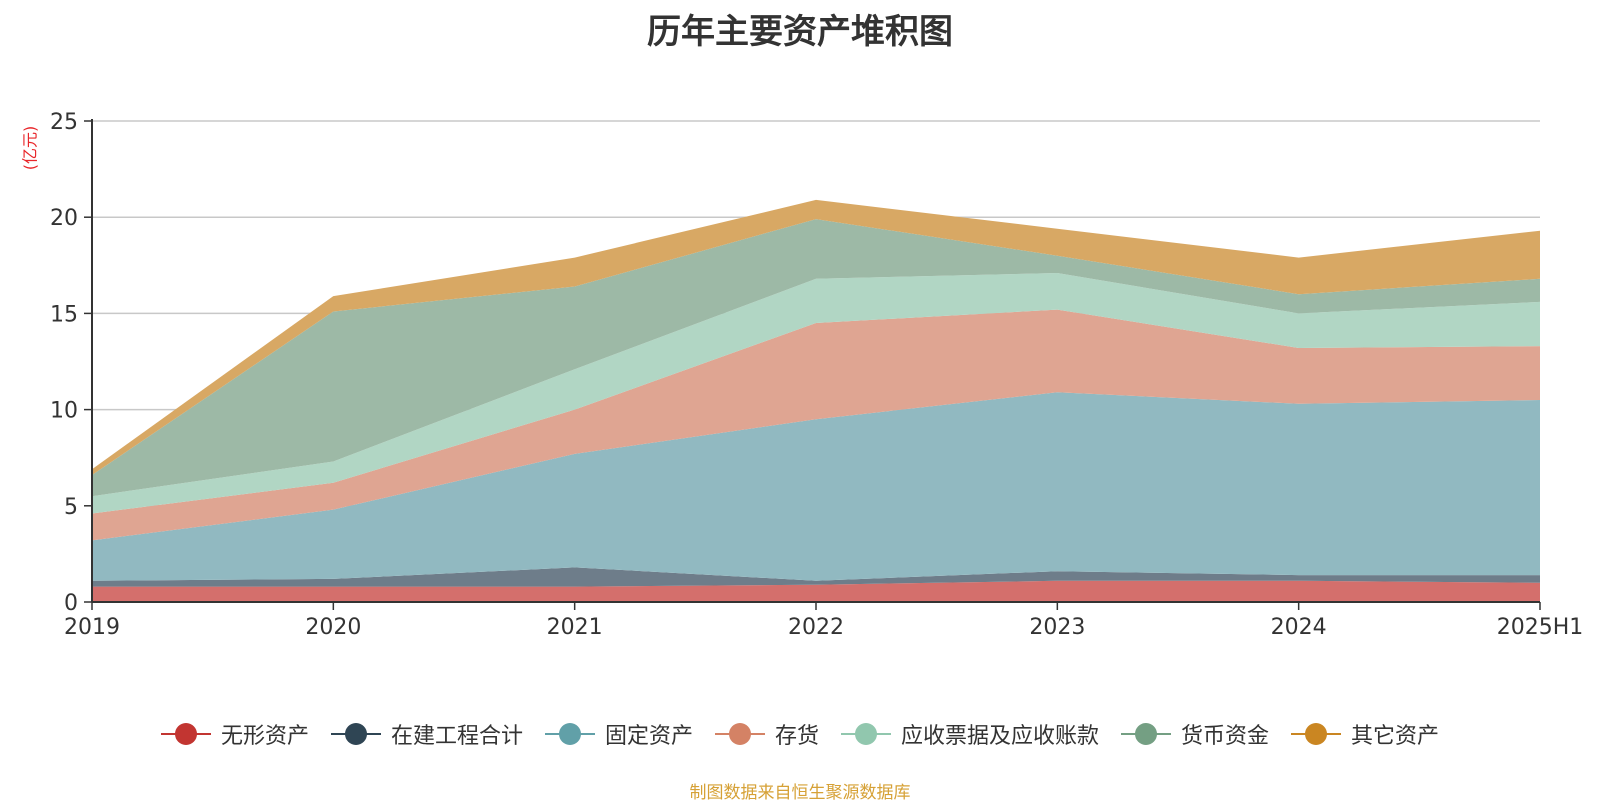 This screenshot has height=803, width=1600. Describe the element at coordinates (1540, 627) in the screenshot. I see `x-tick-label: 2025H1` at that location.